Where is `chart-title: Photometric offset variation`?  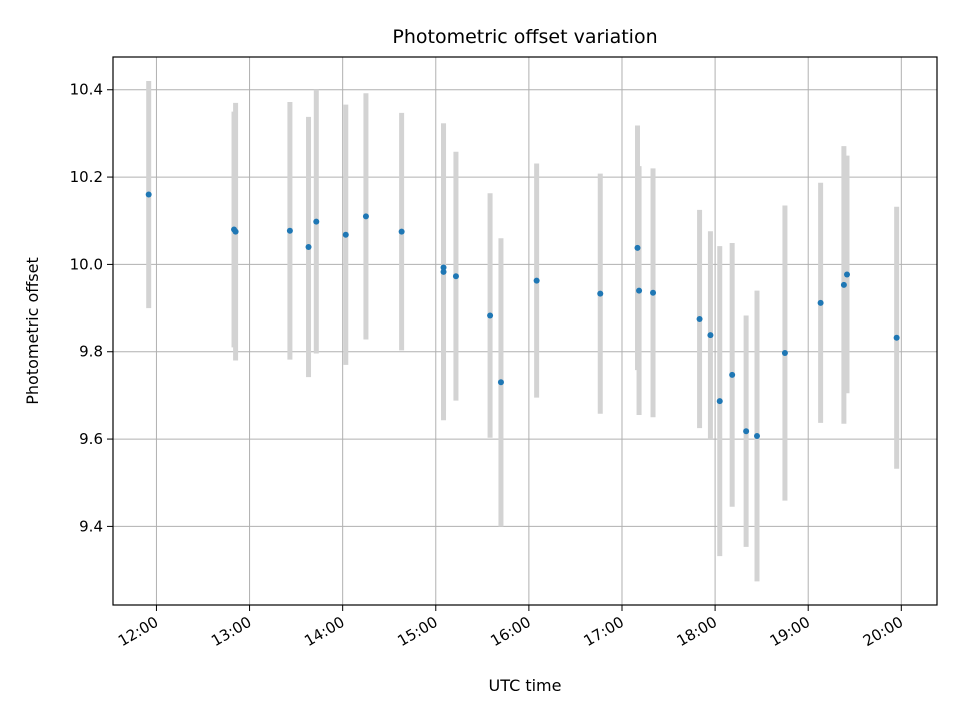
chart-title: Photometric offset variation is located at coordinates (524, 37).